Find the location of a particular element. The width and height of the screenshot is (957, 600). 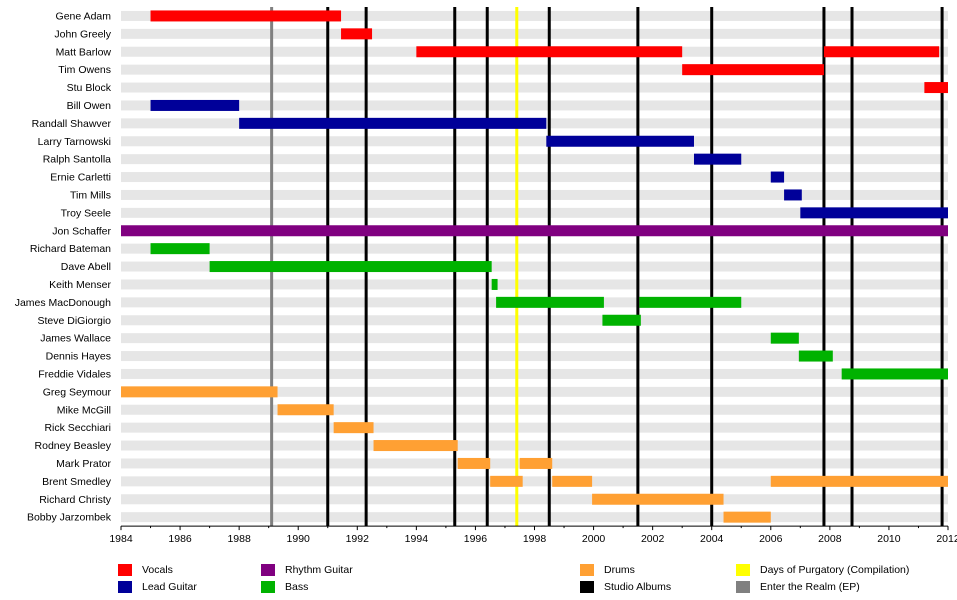

member-label-richard-bateman: Richard Bateman is located at coordinates (70, 249).